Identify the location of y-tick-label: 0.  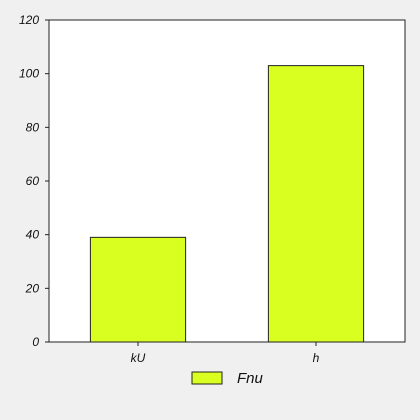
(35, 342).